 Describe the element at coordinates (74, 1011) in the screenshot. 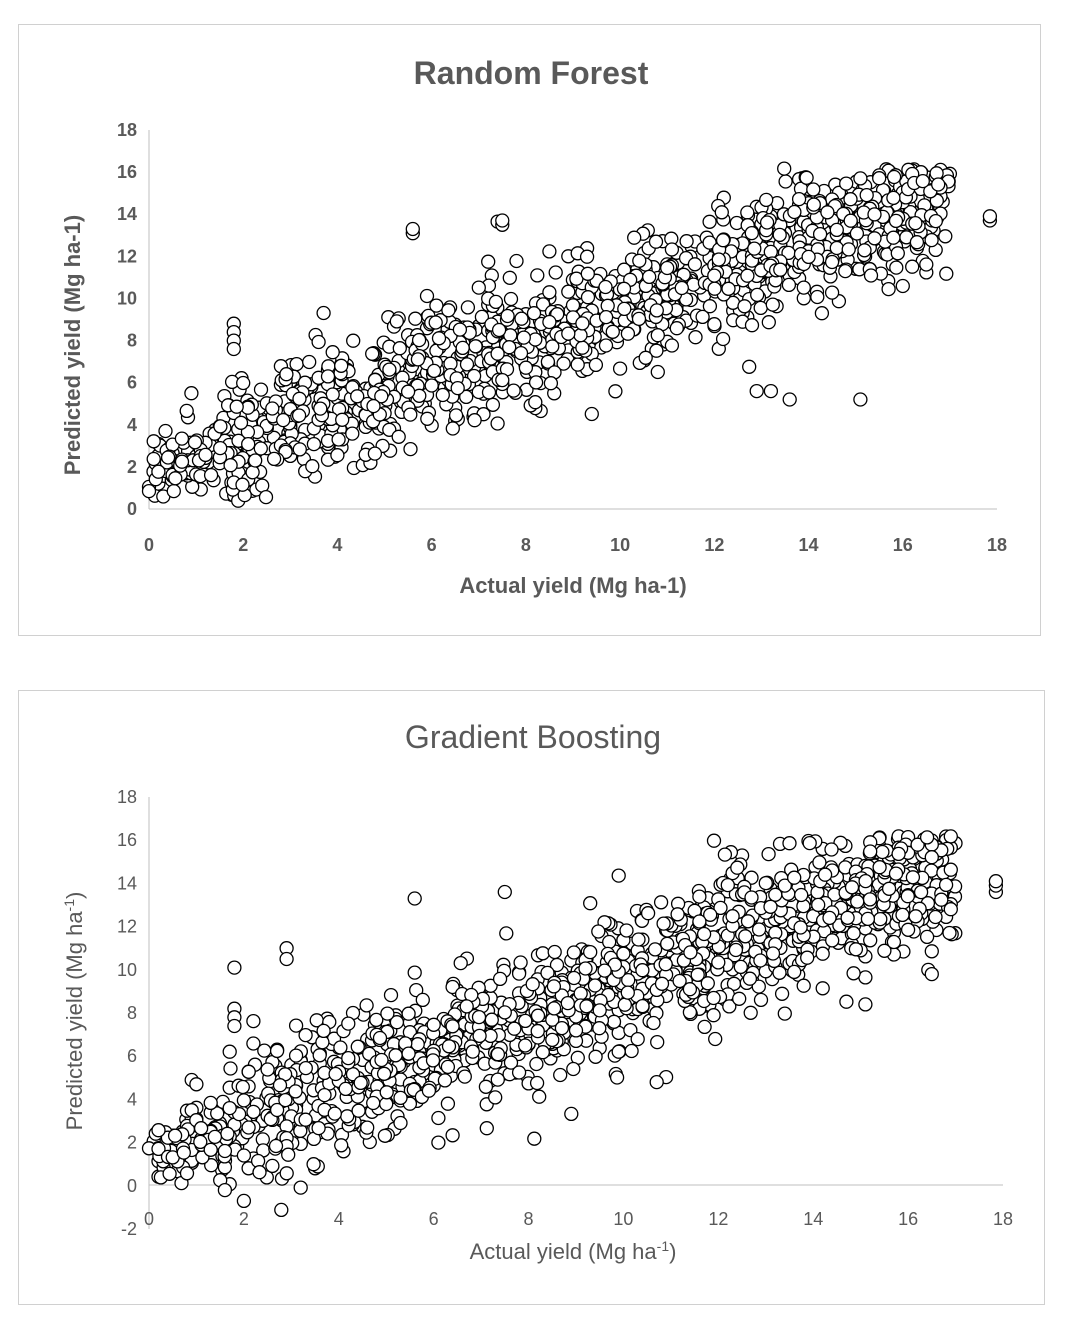

I see `y-axis-label: Predicted yield (Mg ha-1)` at that location.